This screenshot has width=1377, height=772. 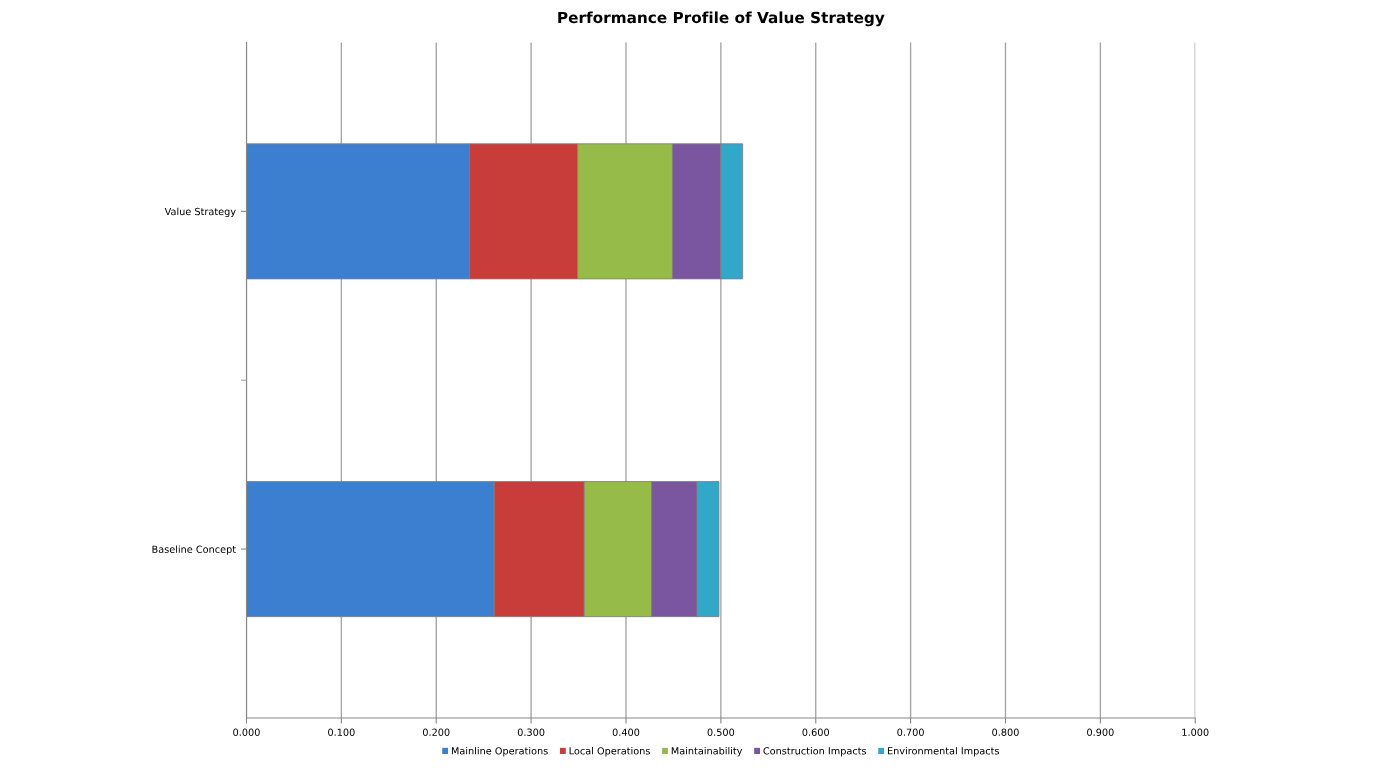 I want to click on x-tick-label: 0.200, so click(x=436, y=732).